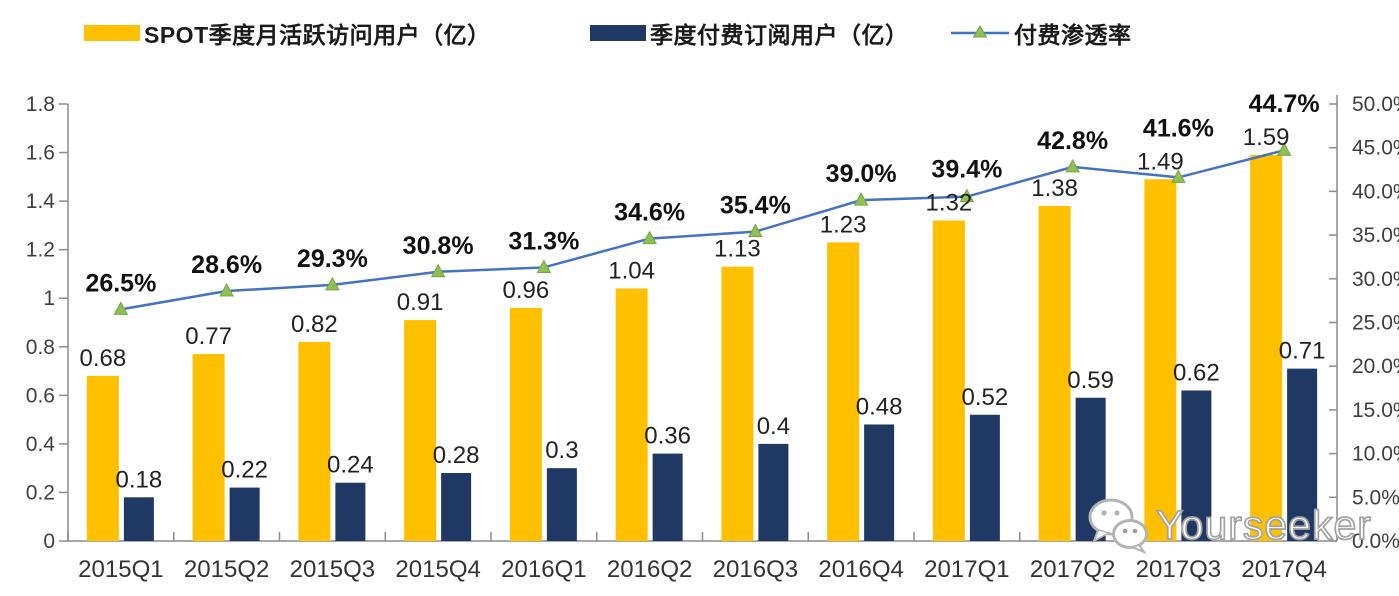 The image size is (1399, 596). I want to click on label-mau-2017Q2: 1.38, so click(1054, 188).